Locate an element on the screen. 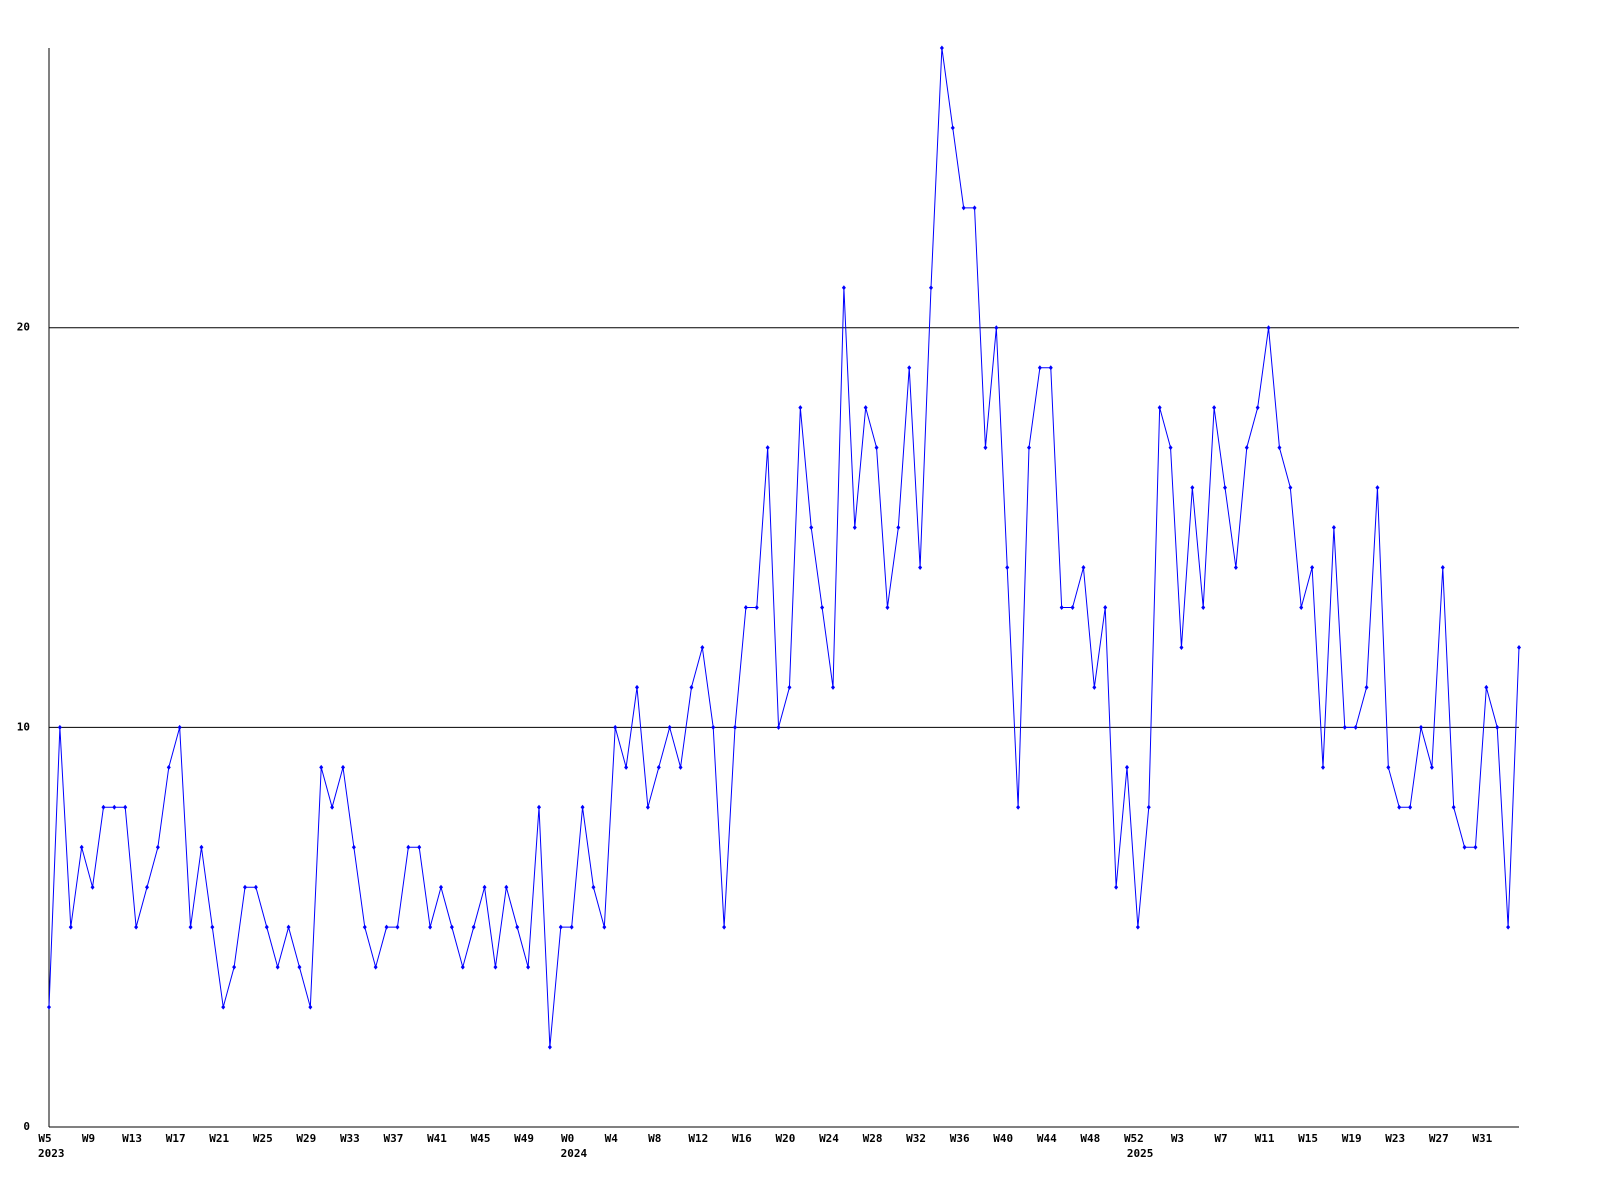  x-tick-label: W52 is located at coordinates (1134, 1138).